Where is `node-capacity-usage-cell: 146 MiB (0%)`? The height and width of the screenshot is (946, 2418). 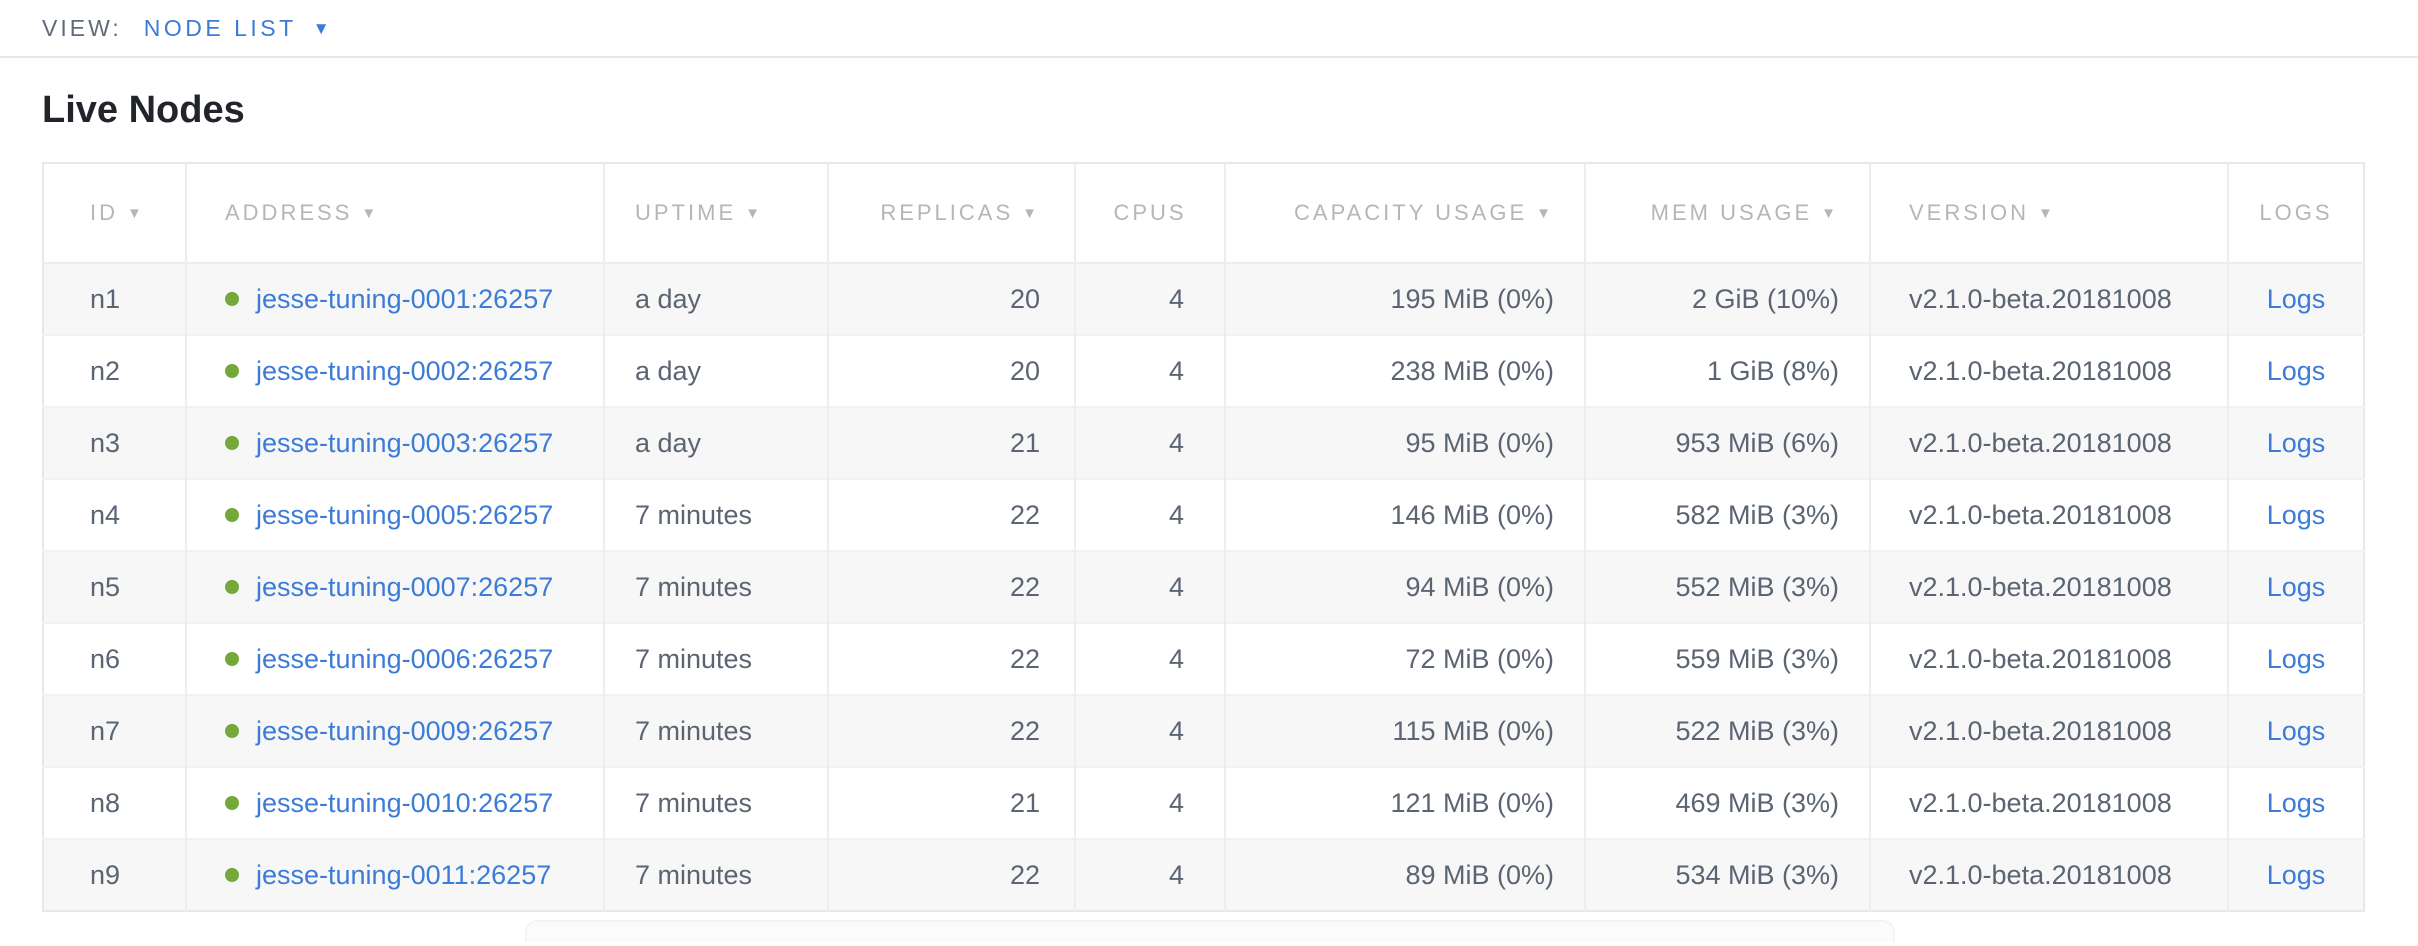 node-capacity-usage-cell: 146 MiB (0%) is located at coordinates (1404, 514).